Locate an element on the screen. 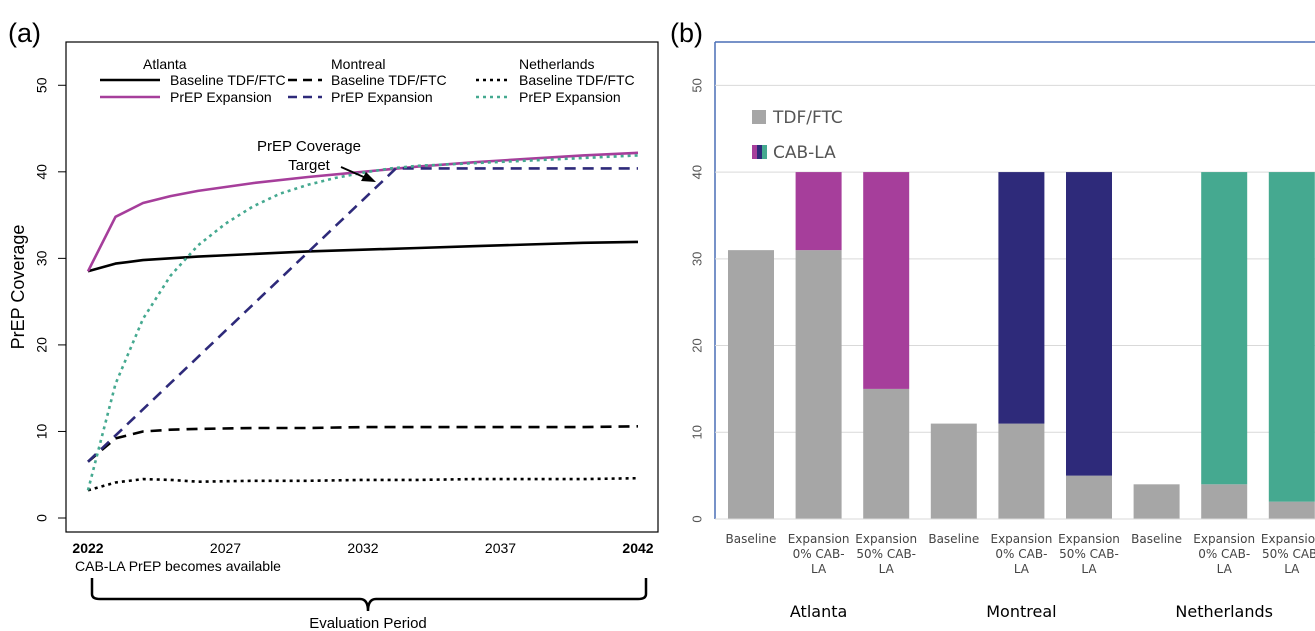 The image size is (1315, 631). legend-group-title-montreal: Montreal is located at coordinates (358, 64).